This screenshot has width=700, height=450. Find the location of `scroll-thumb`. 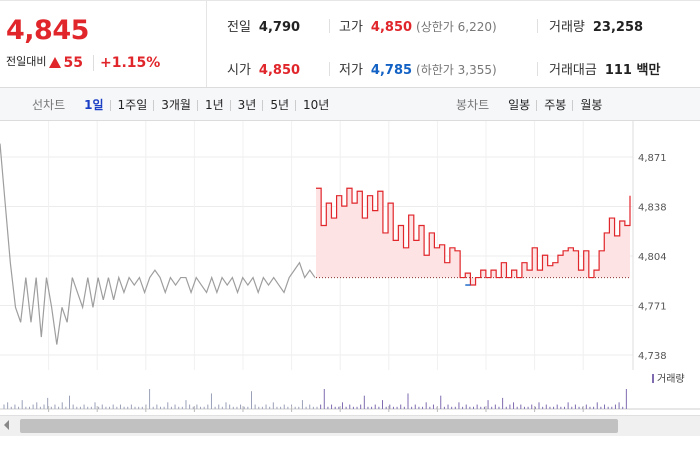

scroll-thumb is located at coordinates (319, 426).